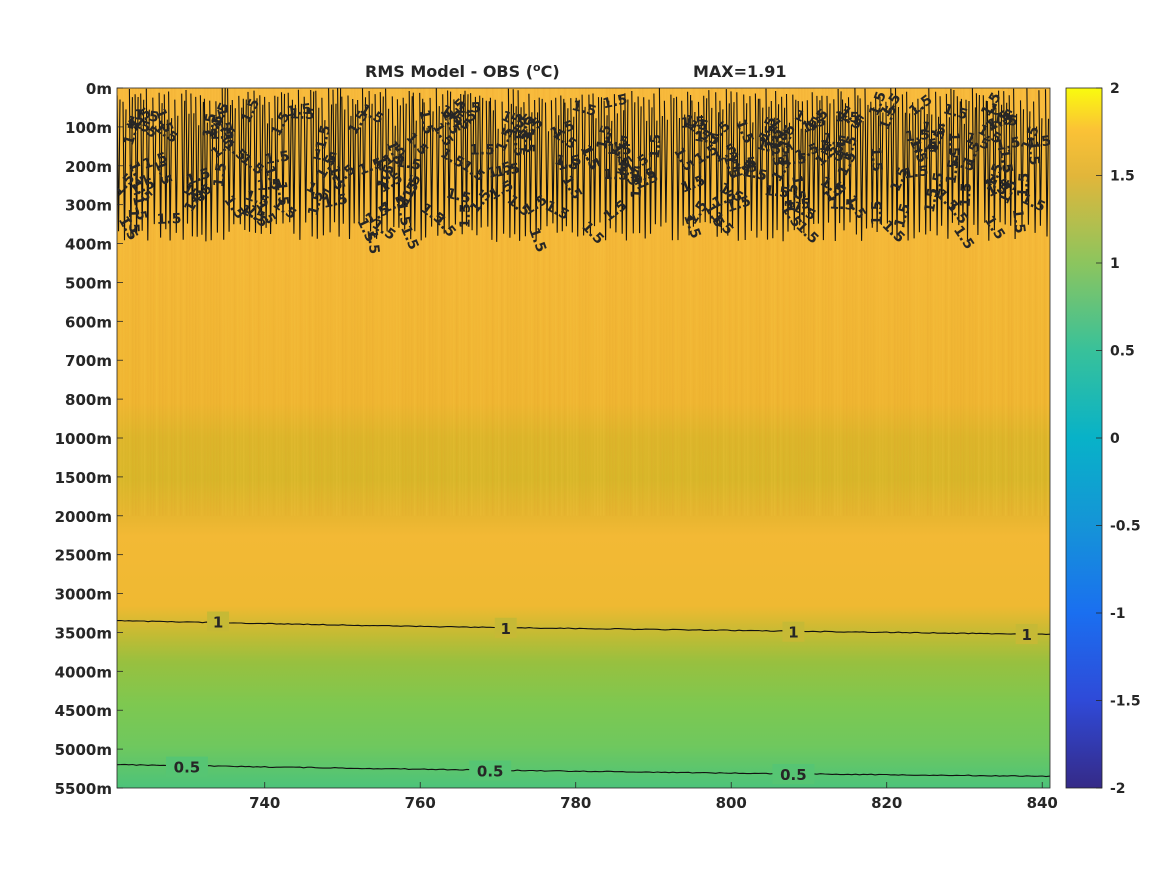 Image resolution: width=1167 pixels, height=875 pixels. What do you see at coordinates (886, 803) in the screenshot?
I see `x-tick-label: 820` at bounding box center [886, 803].